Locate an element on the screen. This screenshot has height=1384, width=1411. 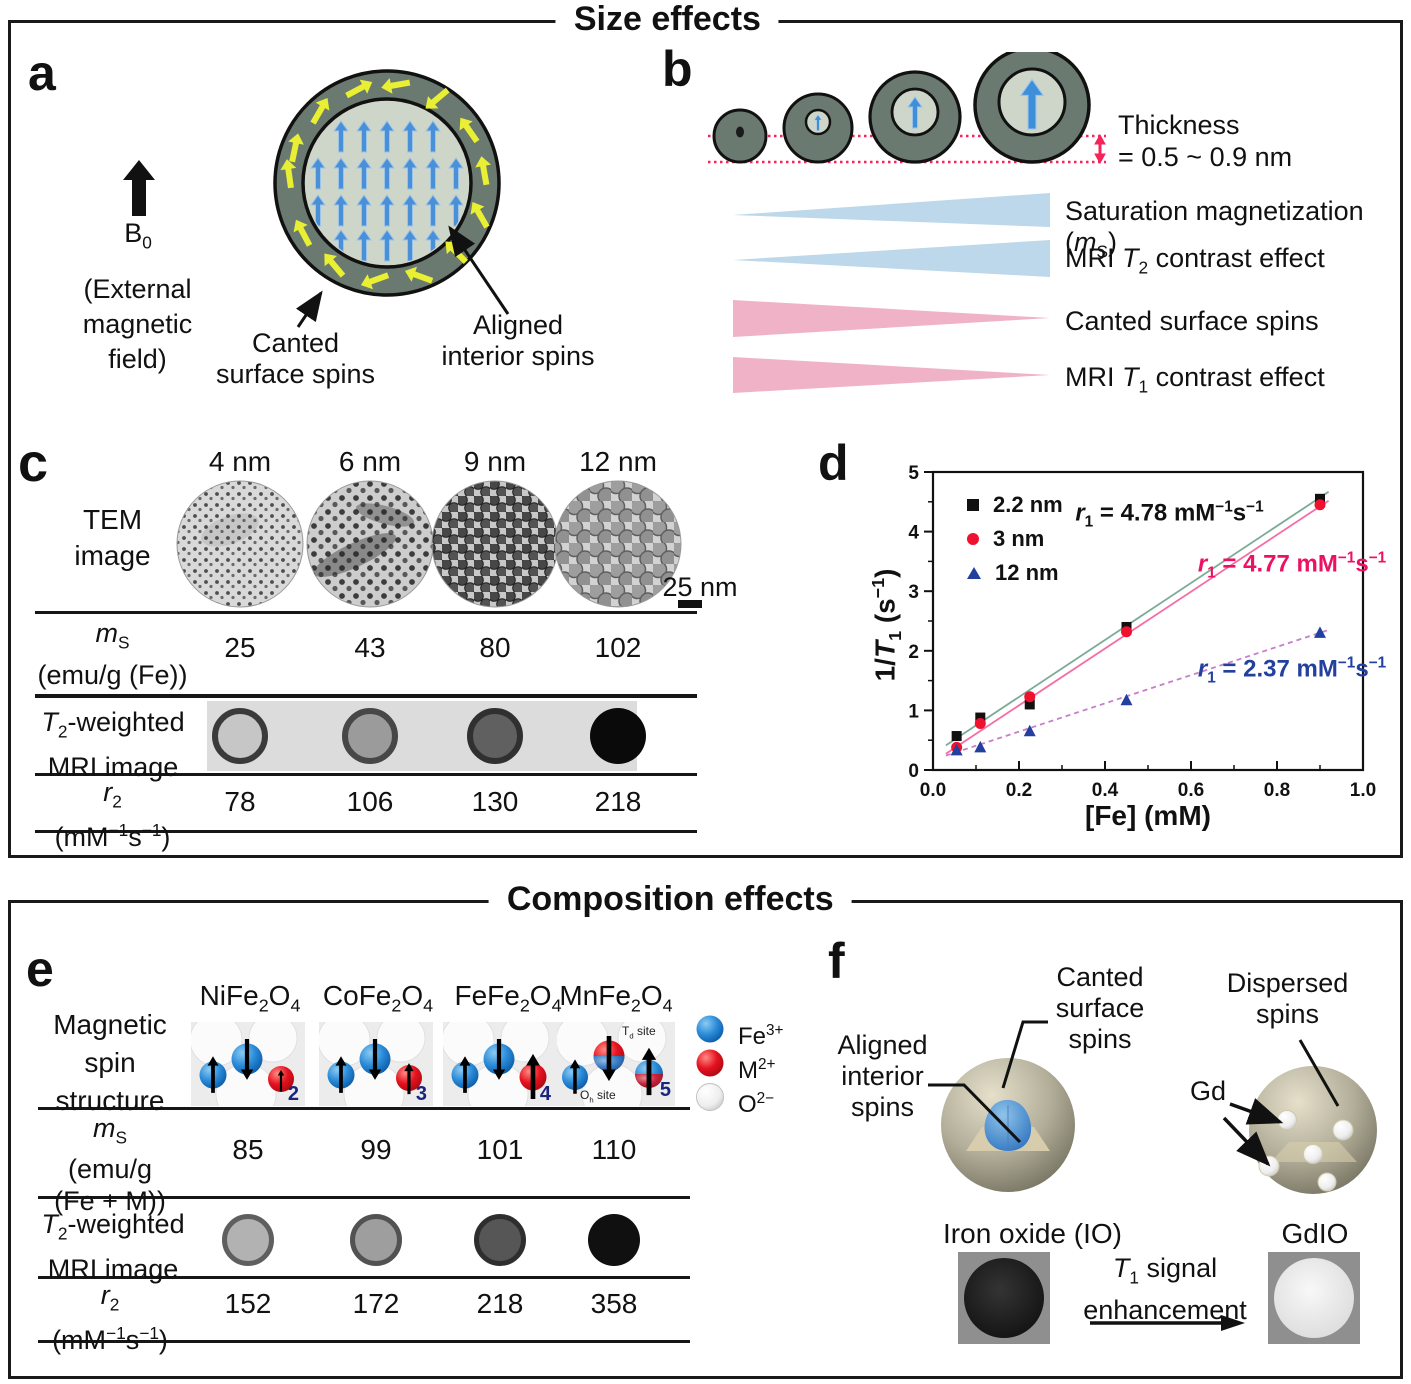
aligned-pointer-arrow is located at coordinates (479, 270).